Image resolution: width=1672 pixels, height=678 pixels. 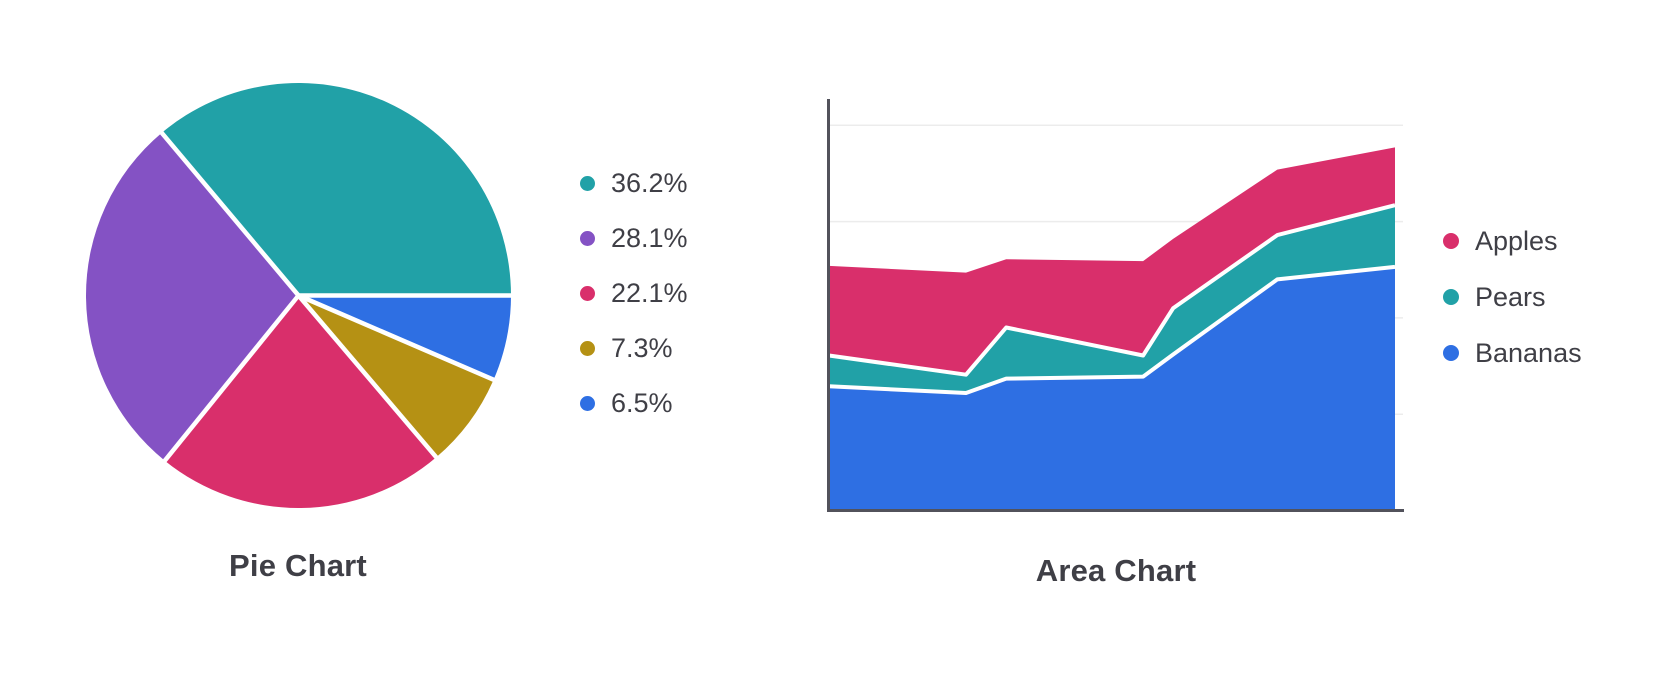 I want to click on pie-slice-22.1%, so click(x=300, y=402).